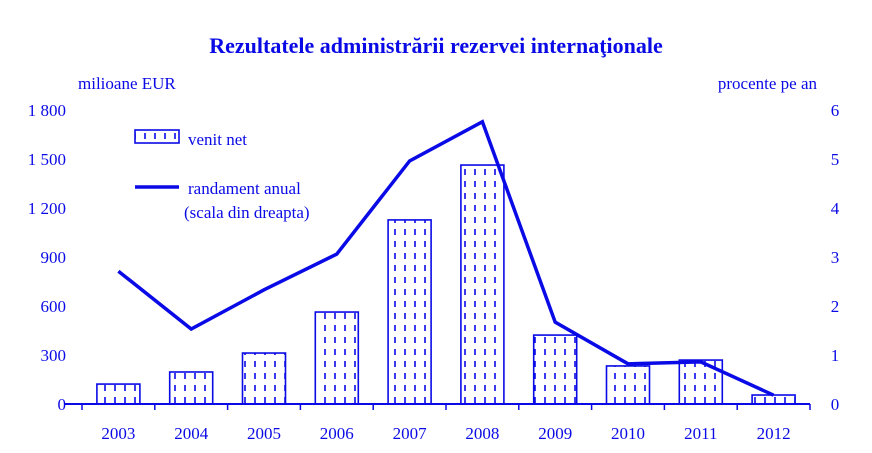 The height and width of the screenshot is (453, 872). What do you see at coordinates (62, 404) in the screenshot?
I see `y-tick-label: 0` at bounding box center [62, 404].